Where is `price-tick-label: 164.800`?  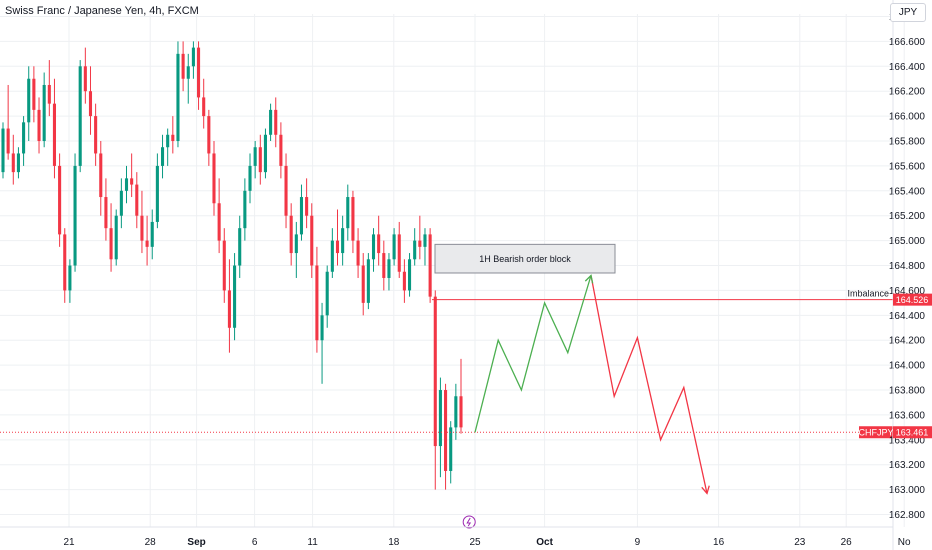 price-tick-label: 164.800 is located at coordinates (907, 266).